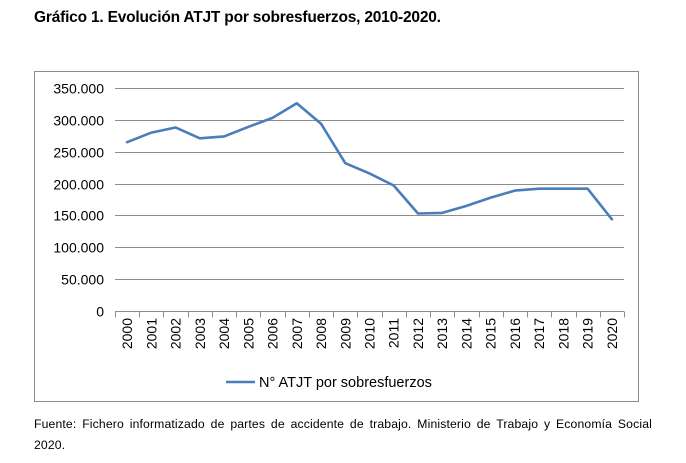 Image resolution: width=686 pixels, height=463 pixels. What do you see at coordinates (418, 333) in the screenshot?
I see `x-tick-label: 2012` at bounding box center [418, 333].